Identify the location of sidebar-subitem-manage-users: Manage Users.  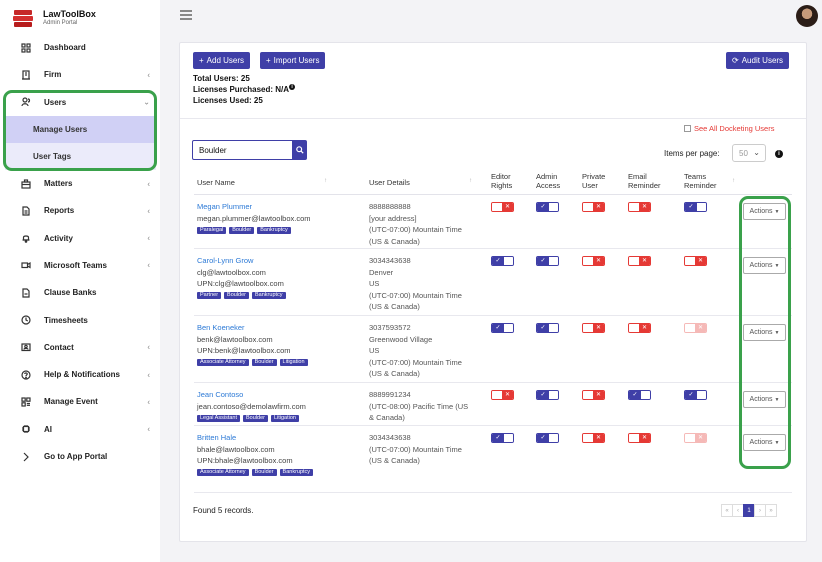
(80, 129).